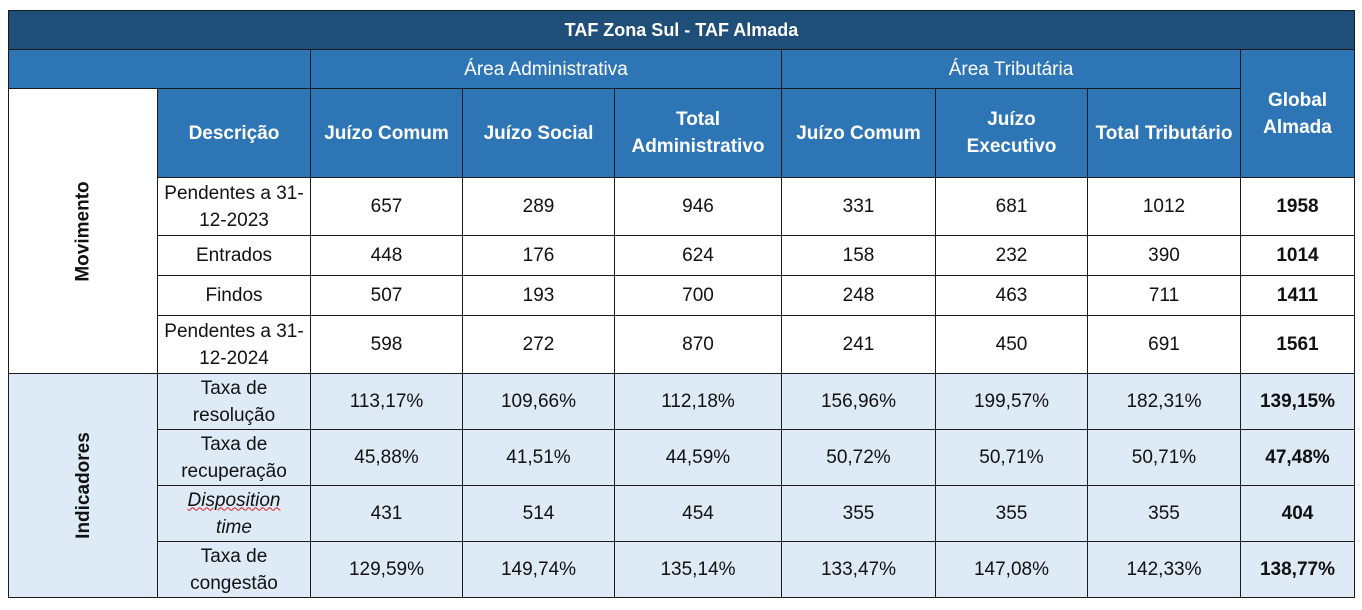  What do you see at coordinates (1164, 255) in the screenshot?
I see `cell-value: 390` at bounding box center [1164, 255].